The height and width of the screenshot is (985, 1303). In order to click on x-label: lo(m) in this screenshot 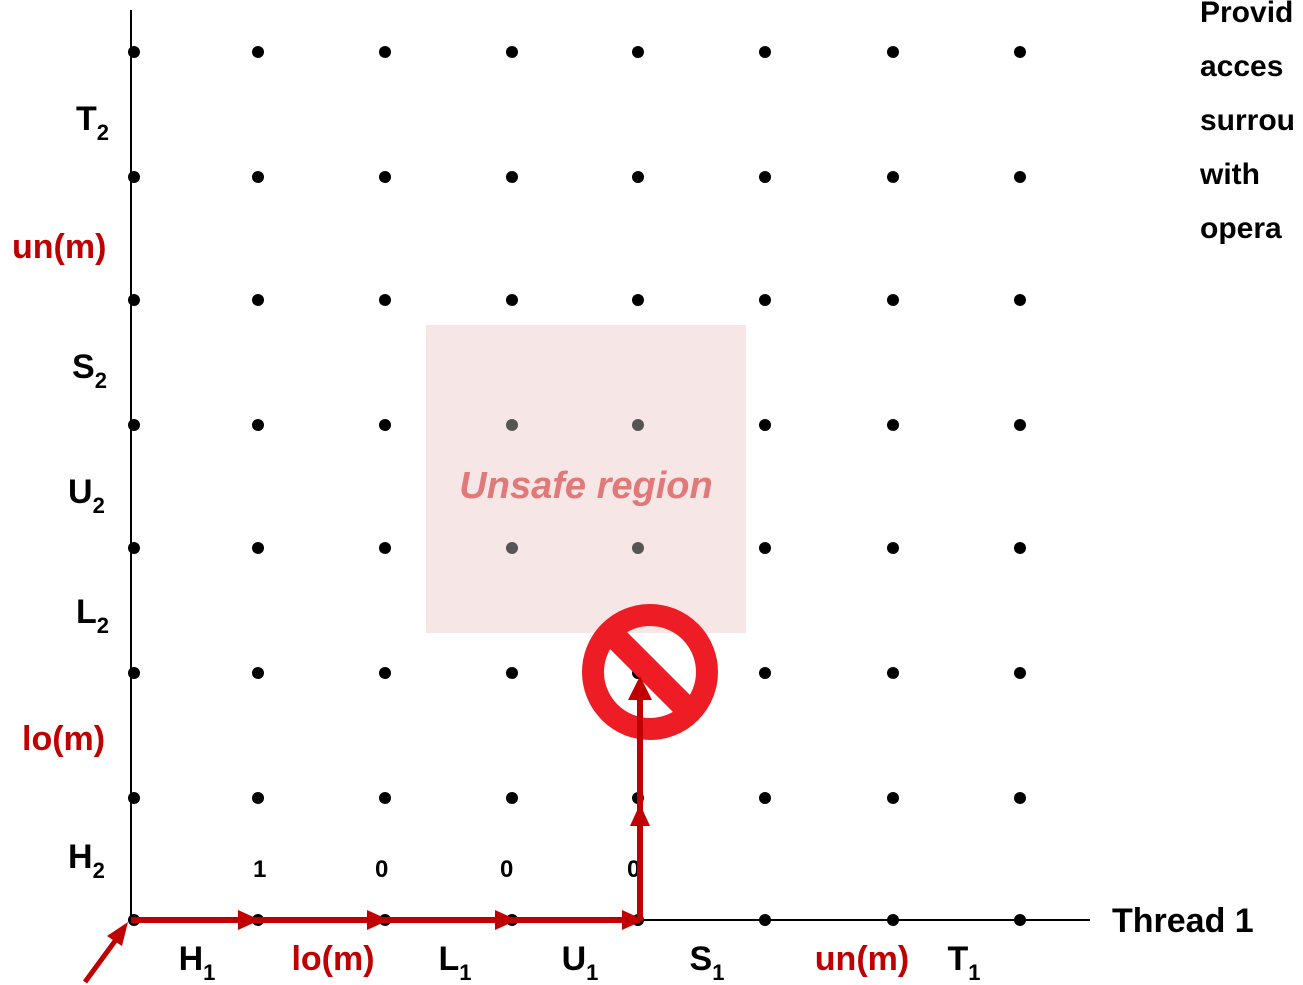, I will do `click(332, 959)`.